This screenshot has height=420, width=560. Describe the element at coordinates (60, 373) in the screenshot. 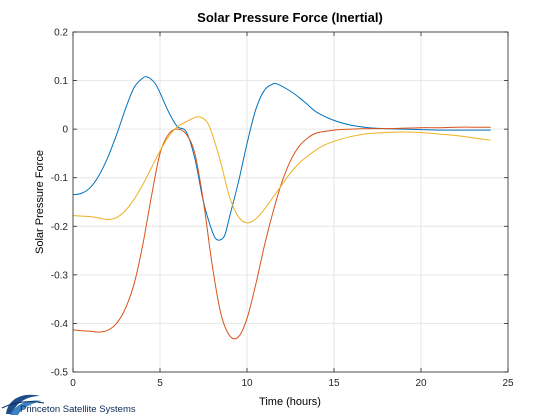

I see `y-tick-label: -0.5` at that location.